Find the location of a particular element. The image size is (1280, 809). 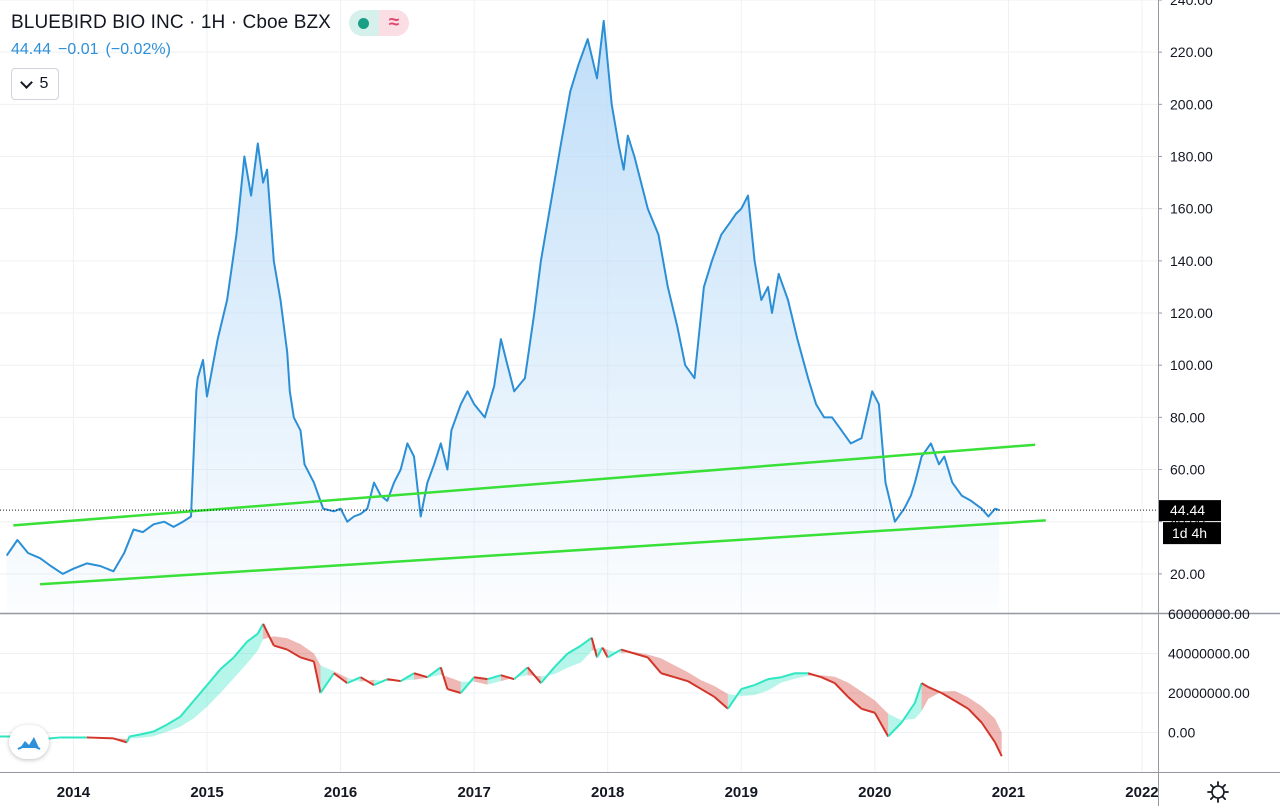

indicator-count: 5 is located at coordinates (44, 84).